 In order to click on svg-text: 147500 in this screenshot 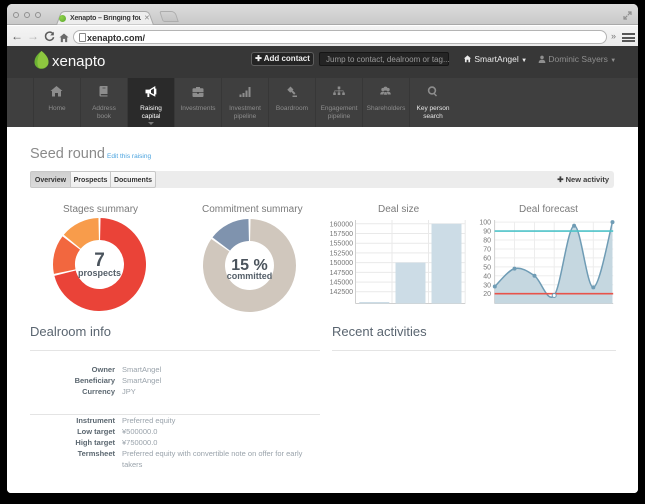, I will do `click(341, 273)`.